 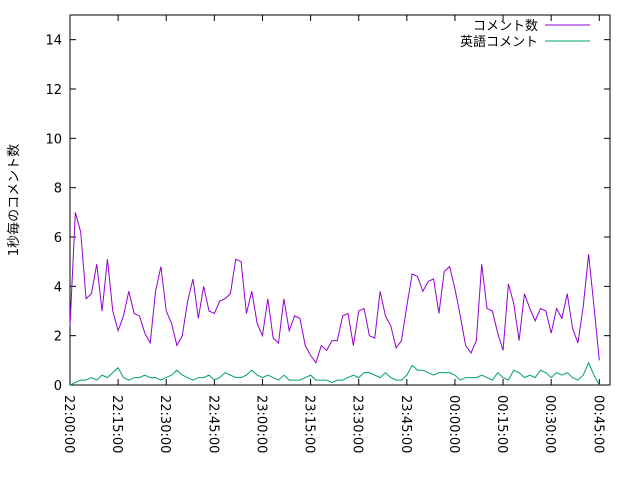 I want to click on x-tick-label: 23:30:00, so click(x=357, y=424).